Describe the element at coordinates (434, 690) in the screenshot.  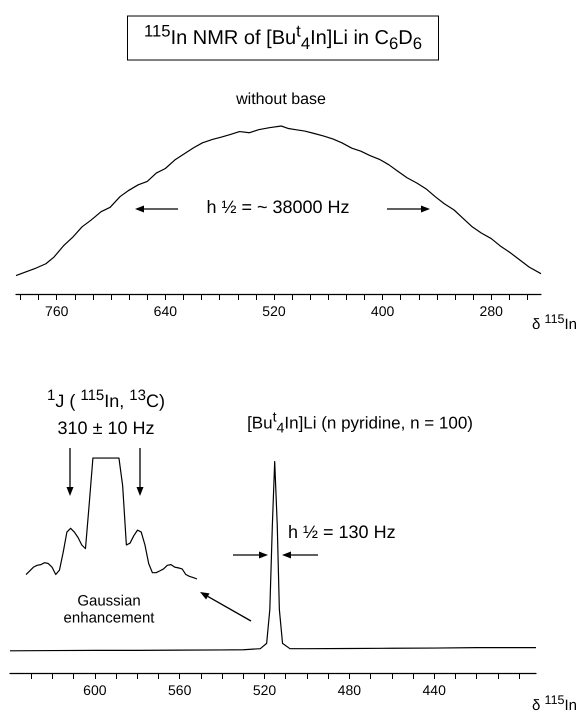
I see `x-tick-label: 440` at that location.